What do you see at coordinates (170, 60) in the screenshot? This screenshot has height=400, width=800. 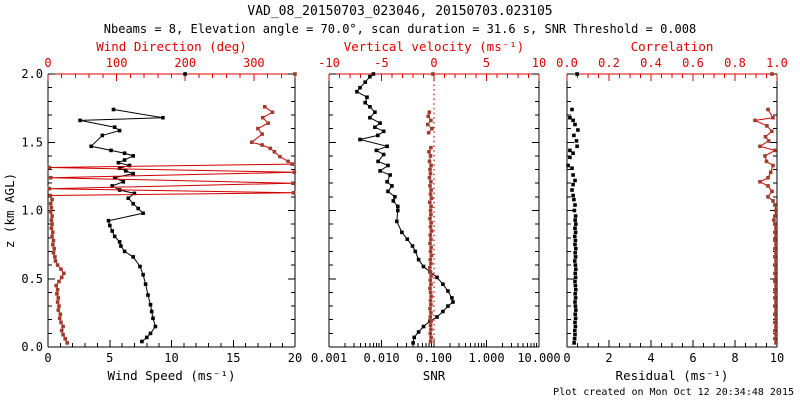 I see `wind-panel-top-axis: 0 100 200 300 Wind Direction (deg)` at bounding box center [170, 60].